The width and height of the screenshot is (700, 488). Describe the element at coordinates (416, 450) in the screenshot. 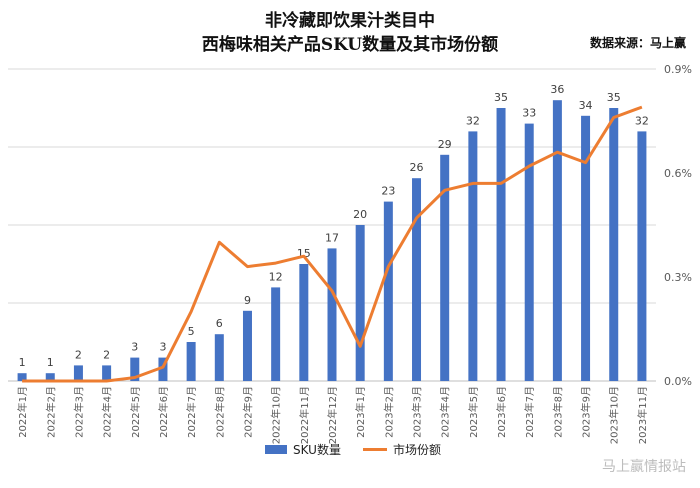

I see `legend-label-share: 市场份额` at that location.